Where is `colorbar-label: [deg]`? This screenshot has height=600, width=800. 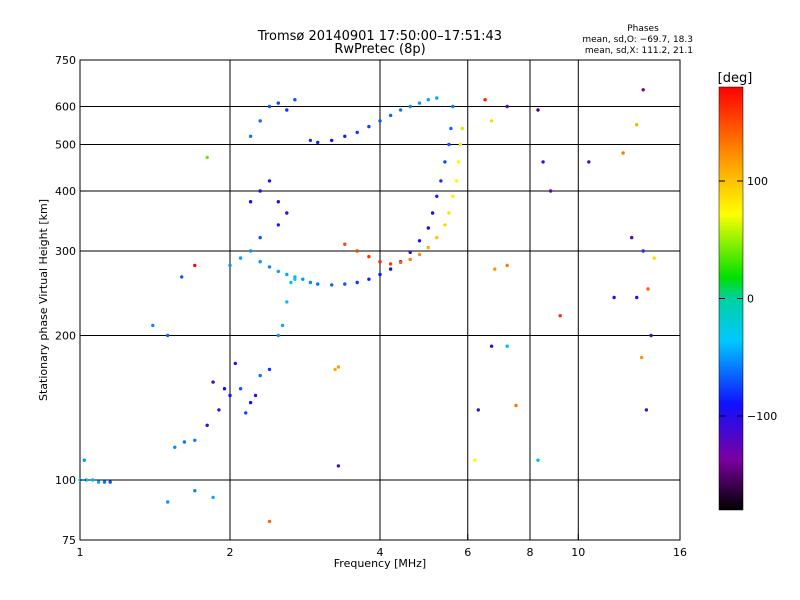 colorbar-label: [deg] is located at coordinates (735, 78).